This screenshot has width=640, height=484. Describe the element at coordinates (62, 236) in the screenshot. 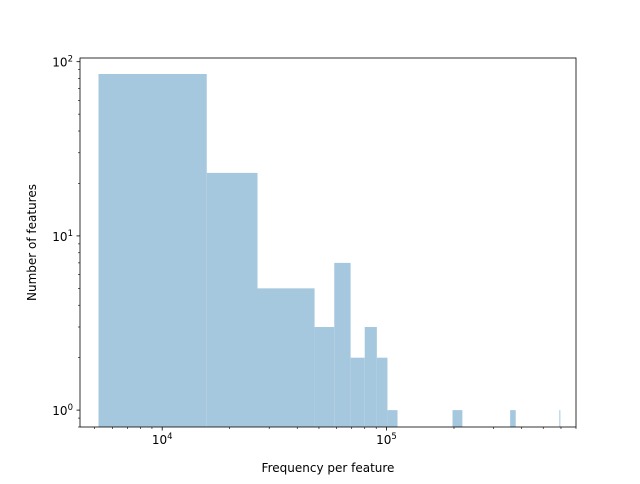

I see `y-tick-label: 101` at that location.